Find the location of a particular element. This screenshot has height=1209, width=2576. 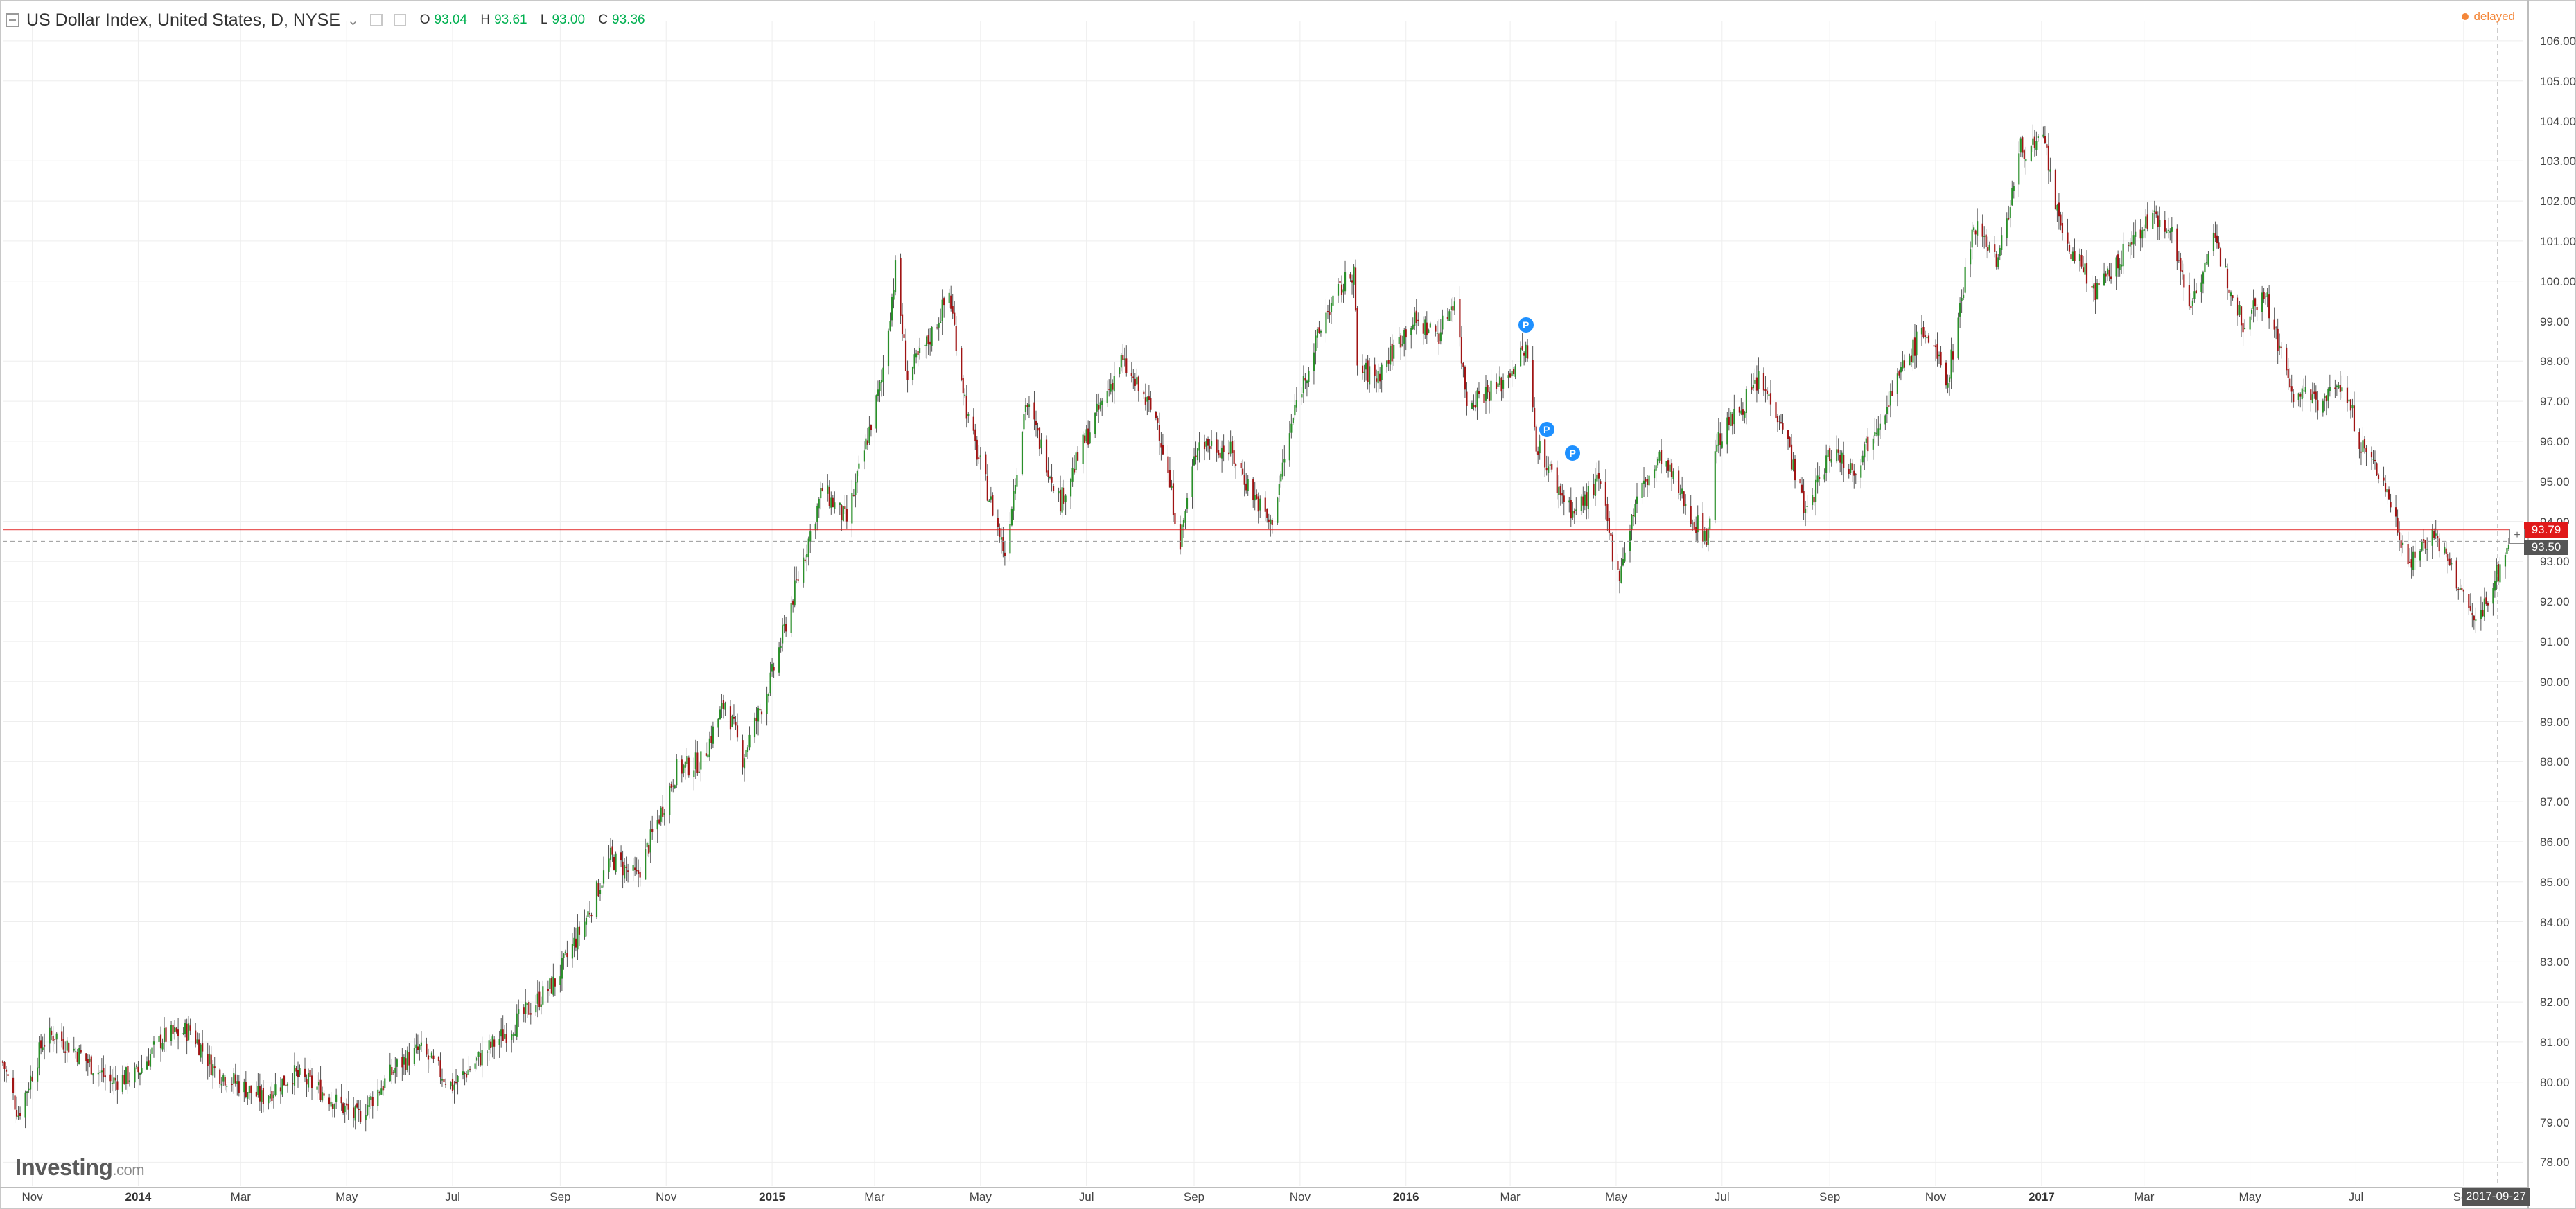

y-tick-label: 87.00 is located at coordinates (2555, 802).